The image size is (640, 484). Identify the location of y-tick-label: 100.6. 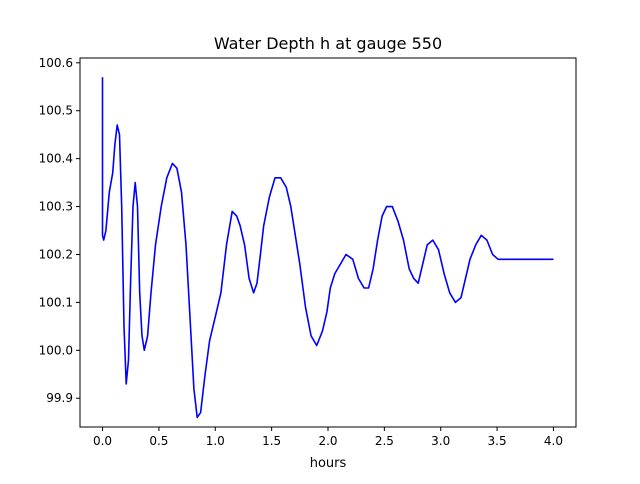
(56, 63).